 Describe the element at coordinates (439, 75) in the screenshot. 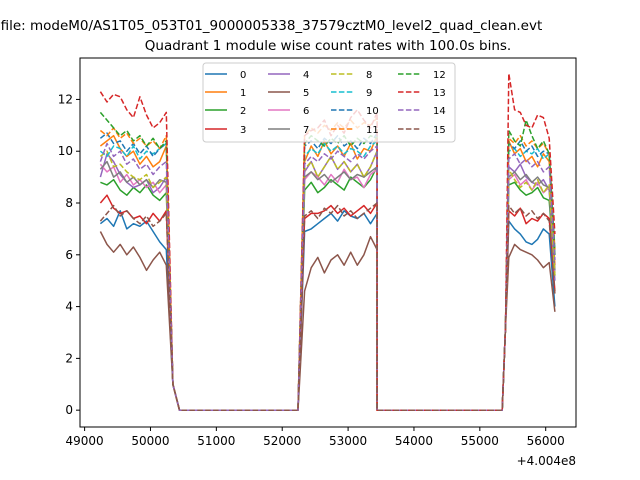

I see `legend-label: 12` at that location.